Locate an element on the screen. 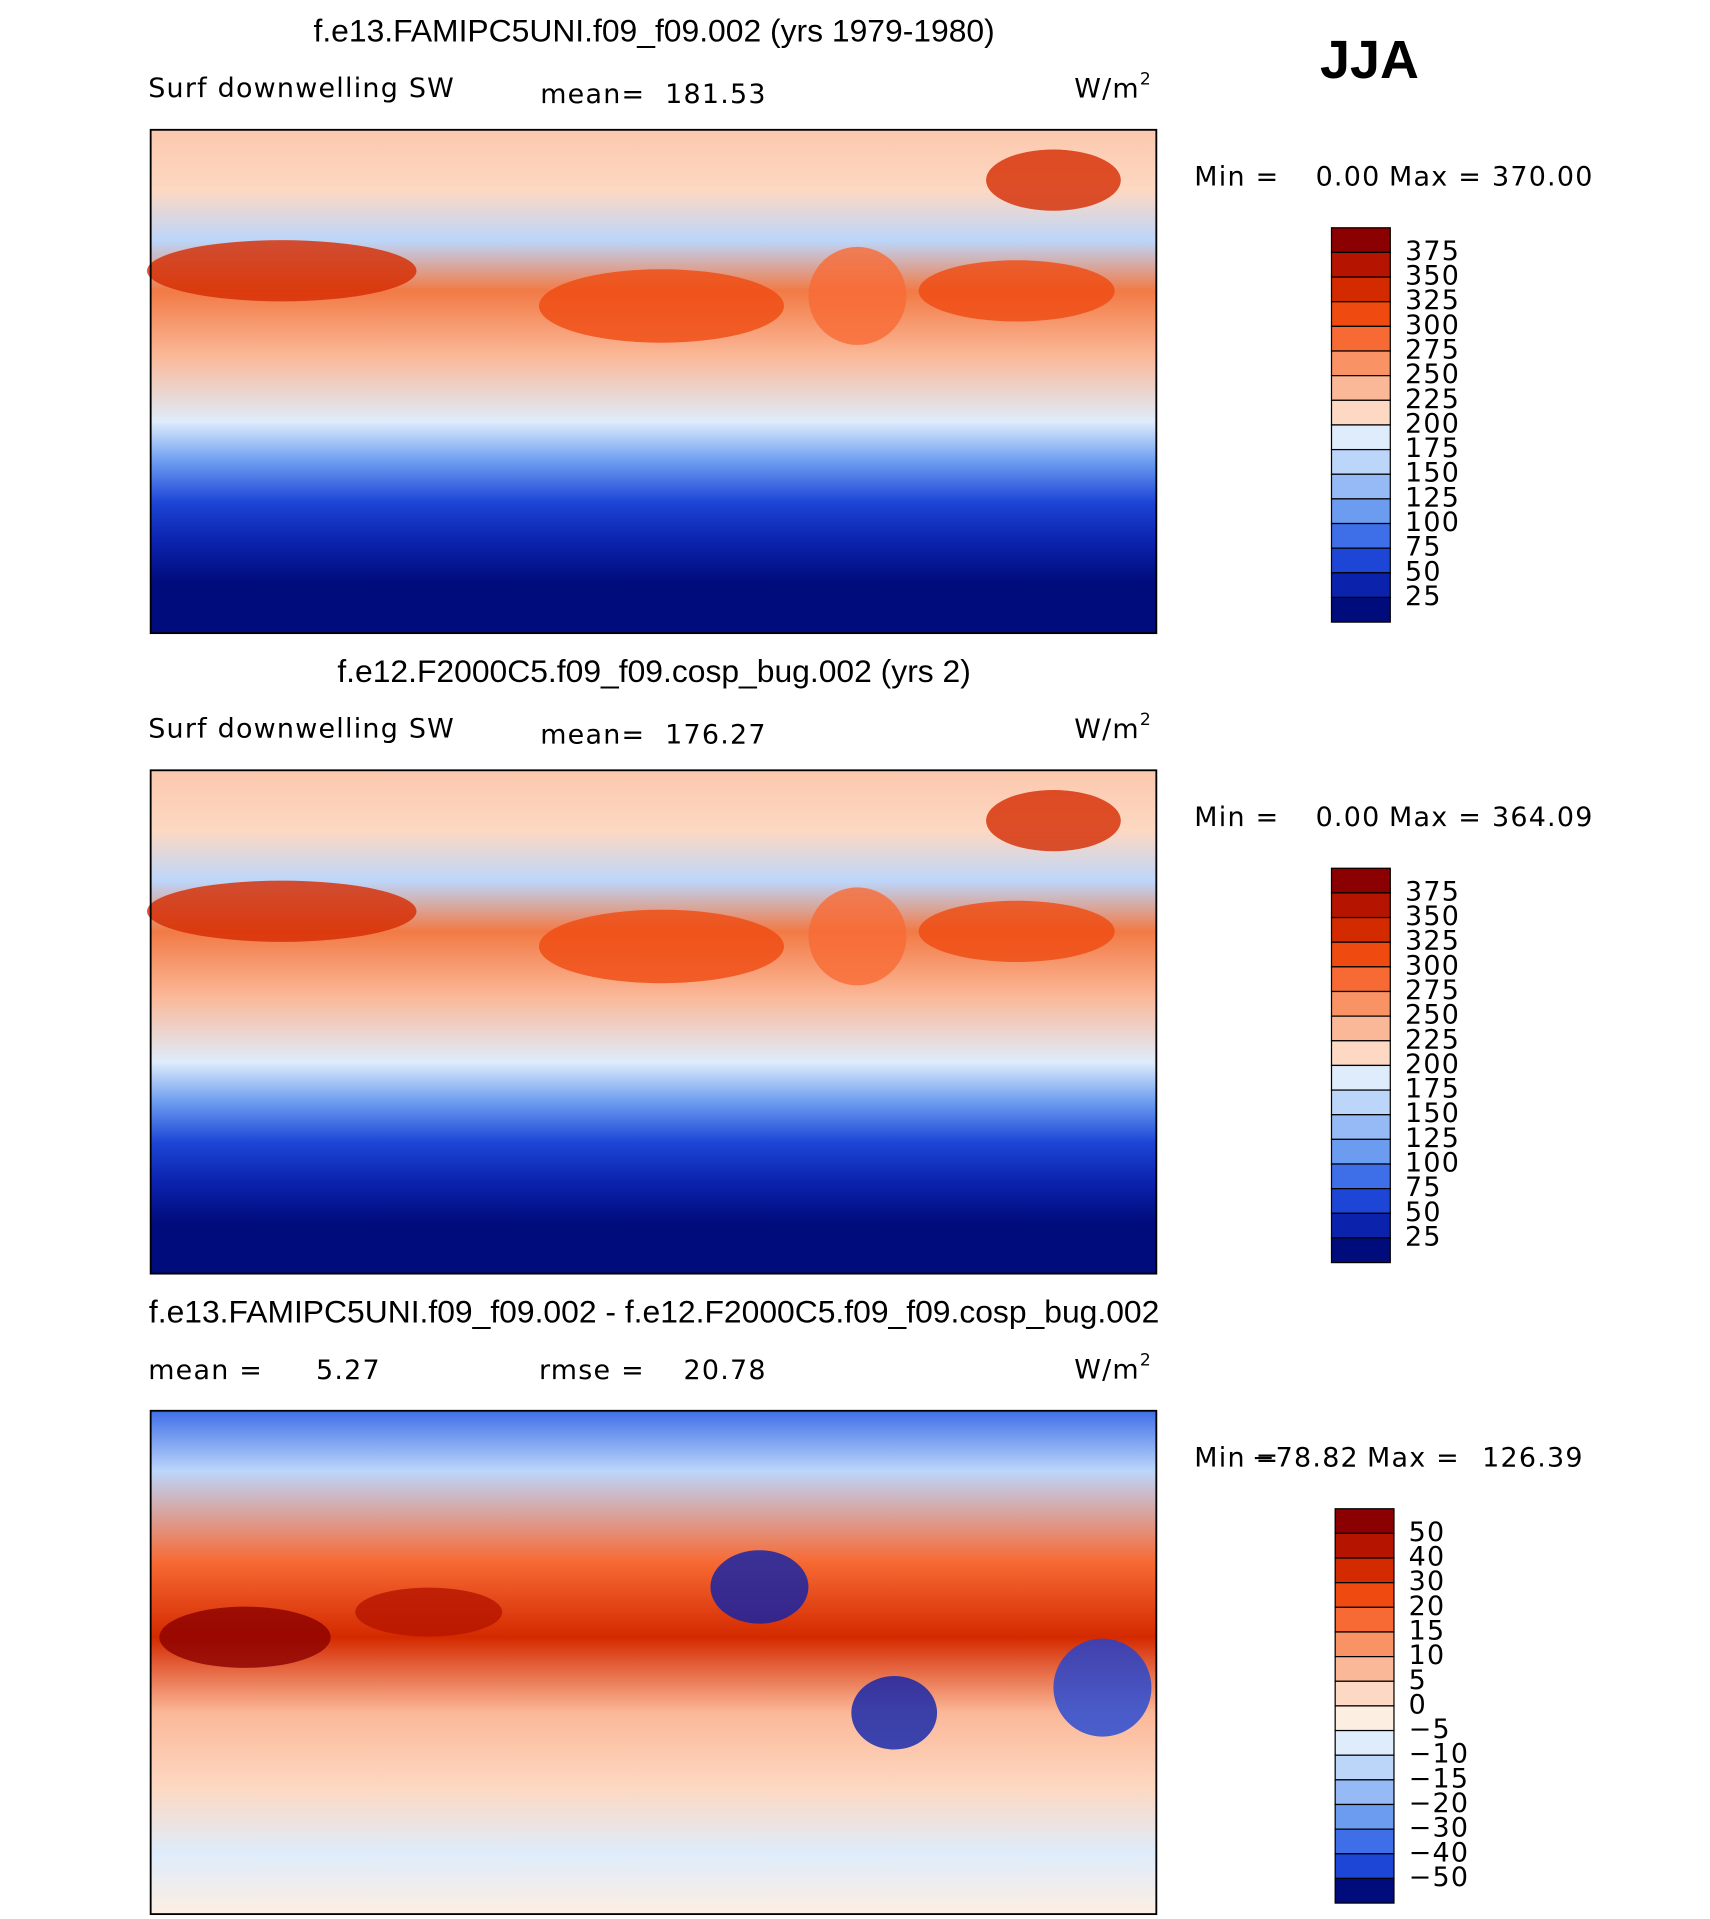 The width and height of the screenshot is (1710, 1919). variable: Surf downwelling SW is located at coordinates (301, 88).